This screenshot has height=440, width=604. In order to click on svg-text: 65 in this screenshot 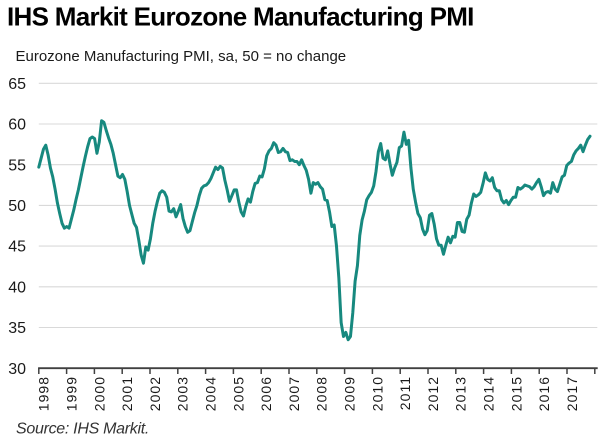, I will do `click(17, 84)`.